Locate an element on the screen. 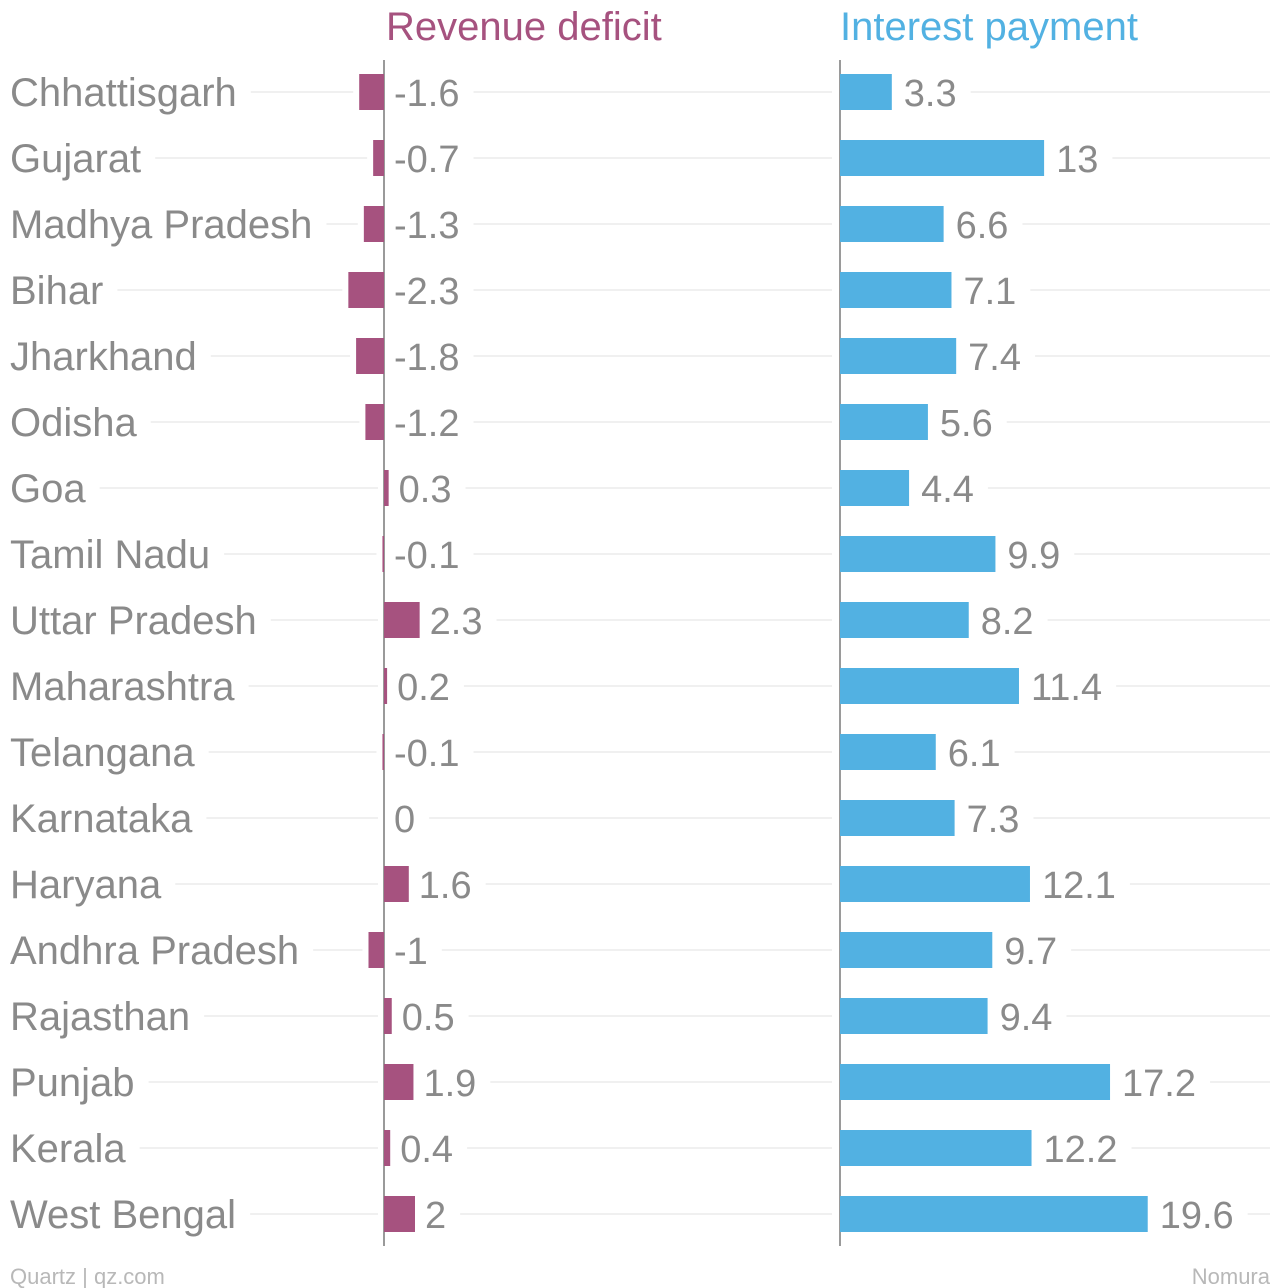 The height and width of the screenshot is (1288, 1280). panel-title-revenue-deficit: Revenue deficit is located at coordinates (524, 27).